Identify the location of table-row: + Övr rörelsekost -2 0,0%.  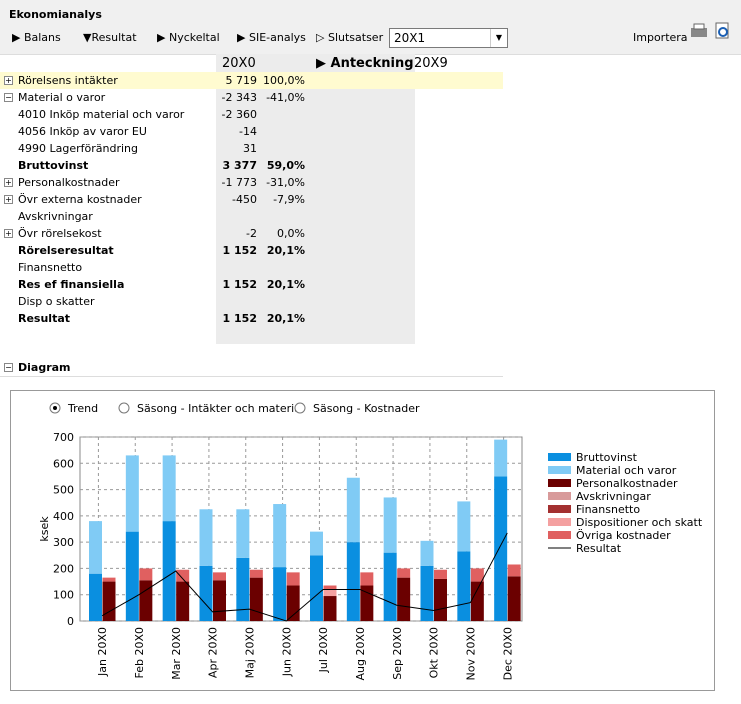
(251, 233).